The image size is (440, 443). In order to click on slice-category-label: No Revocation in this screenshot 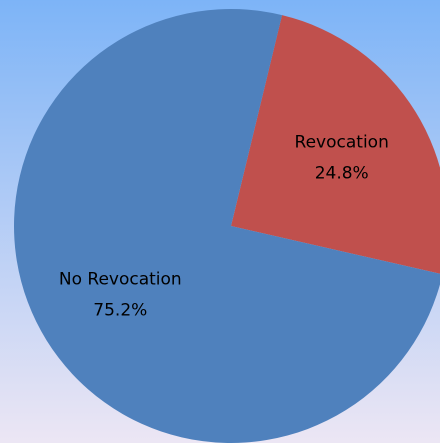, I will do `click(120, 280)`.